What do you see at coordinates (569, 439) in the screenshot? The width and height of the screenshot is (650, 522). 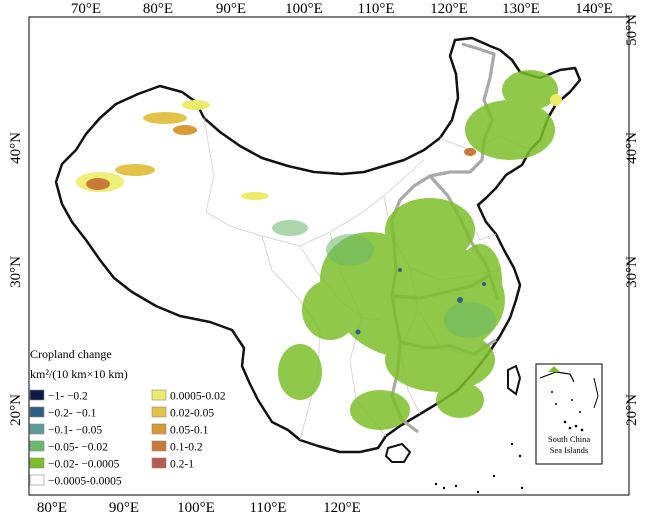 I see `inset-label-line1: South China` at bounding box center [569, 439].